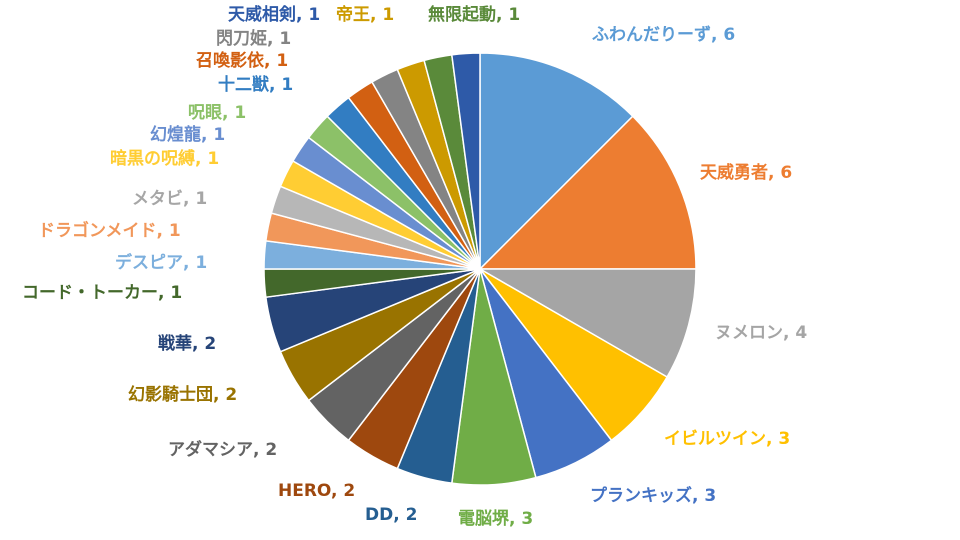 This screenshot has height=540, width=960. What do you see at coordinates (222, 449) in the screenshot?
I see `slice-label: アダマシア, 2` at bounding box center [222, 449].